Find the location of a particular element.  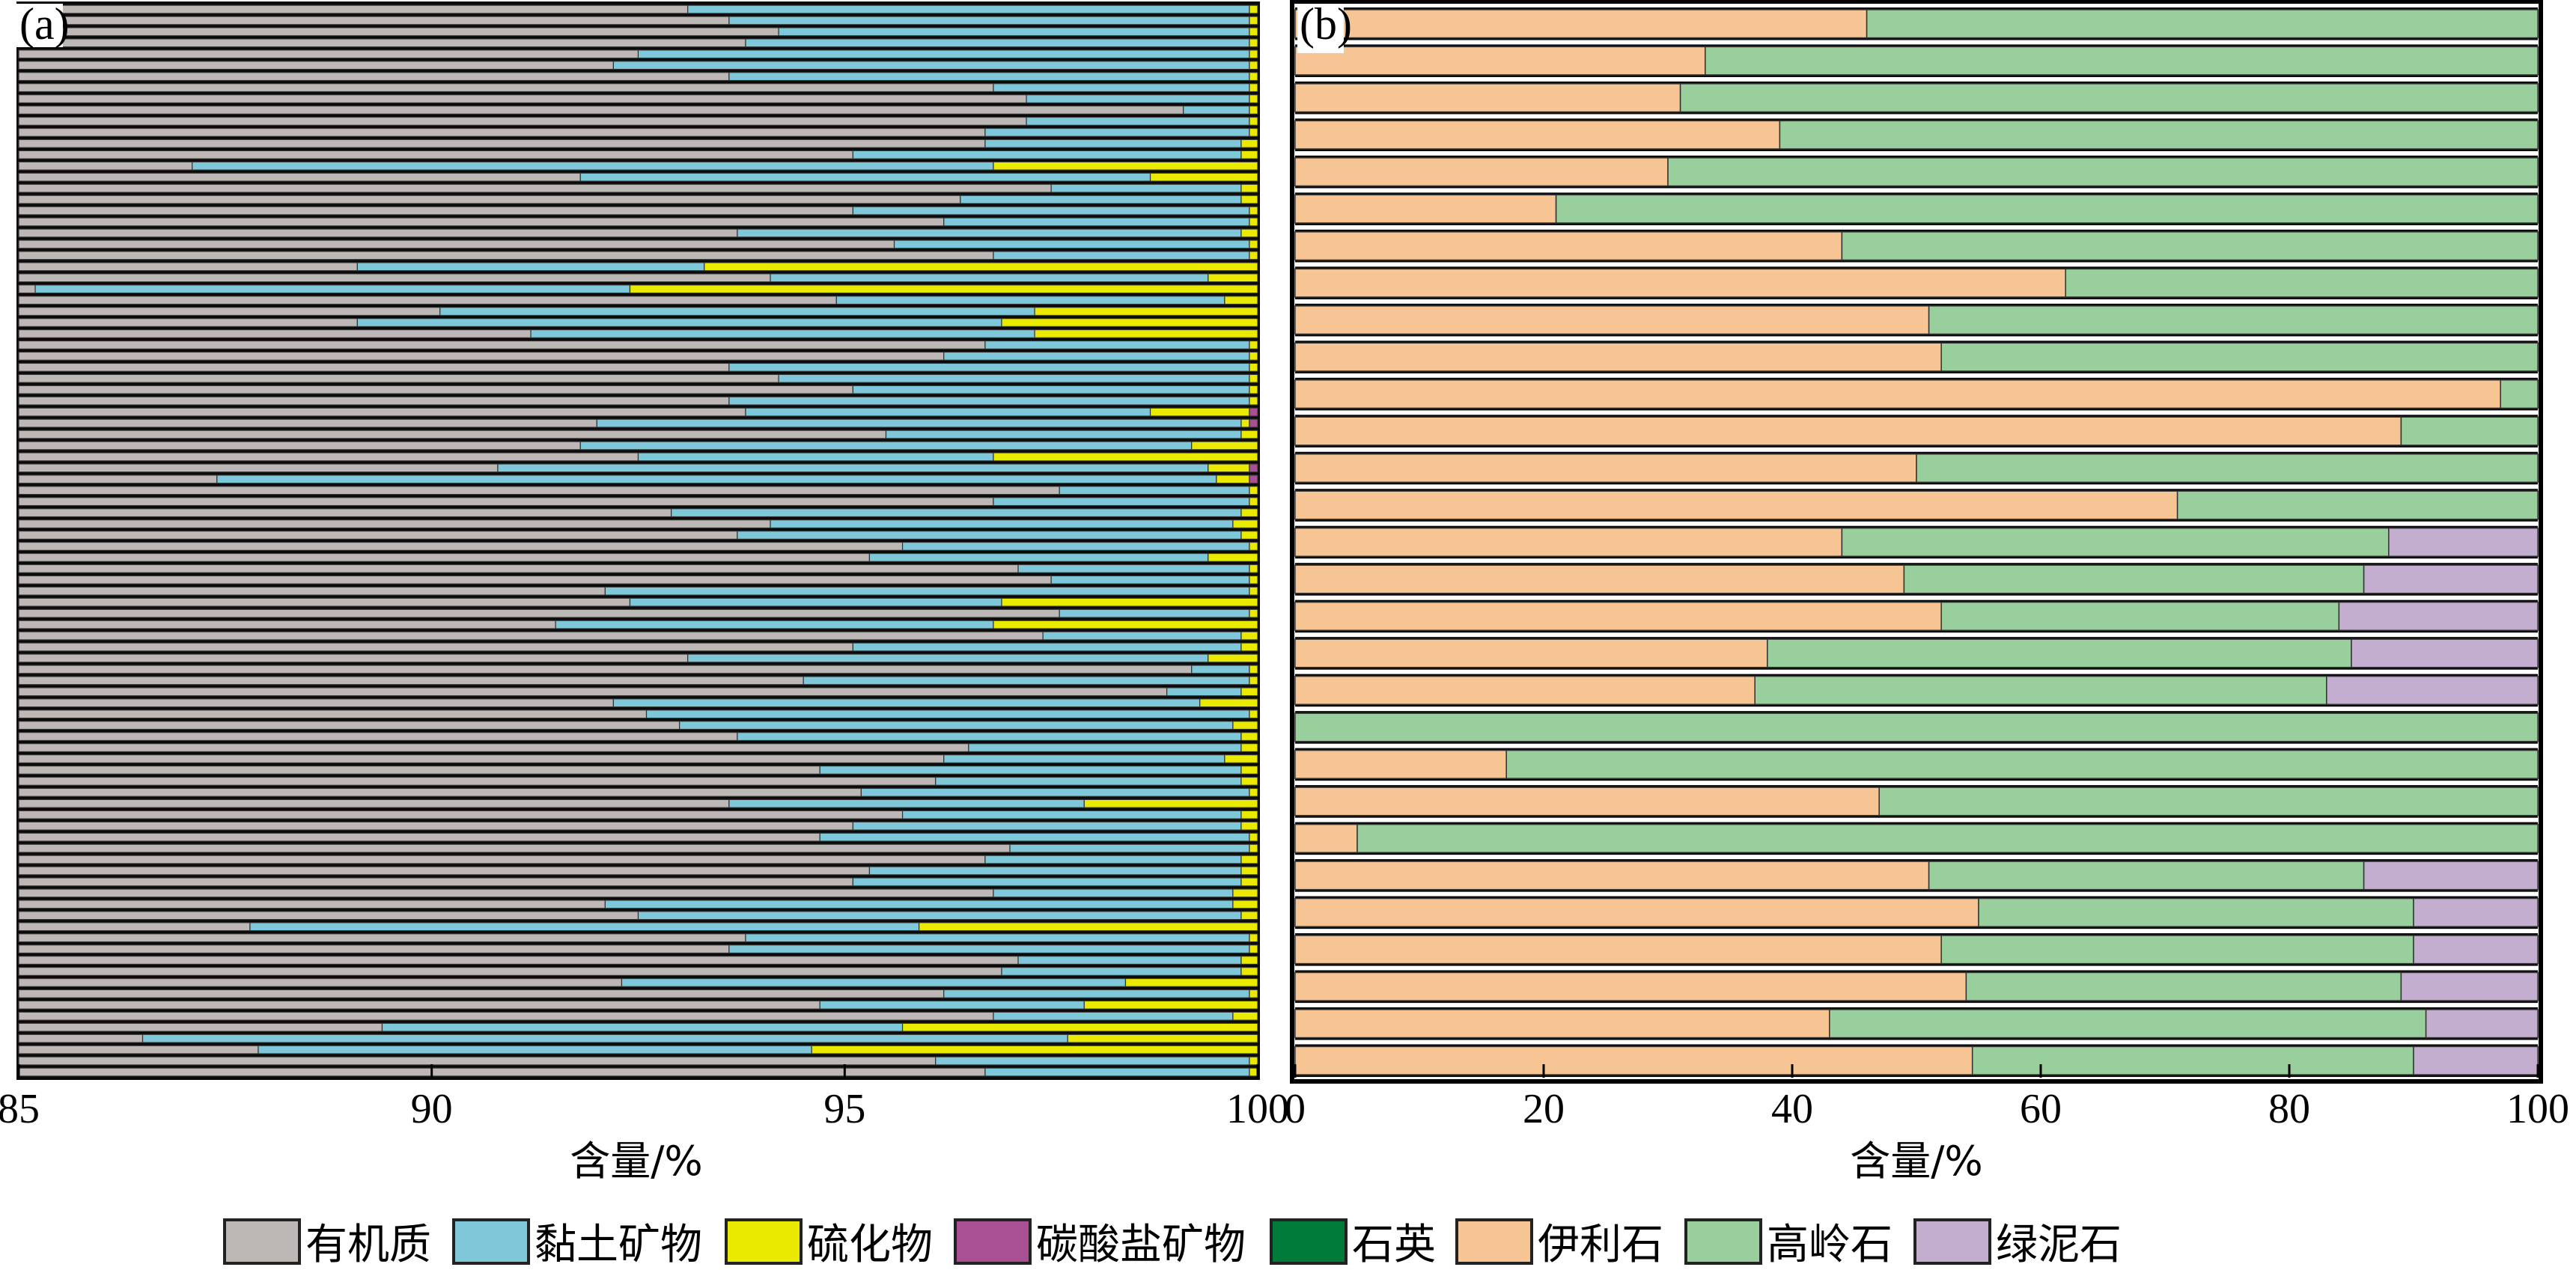

x-tick-label: 0 is located at coordinates (1295, 1109).